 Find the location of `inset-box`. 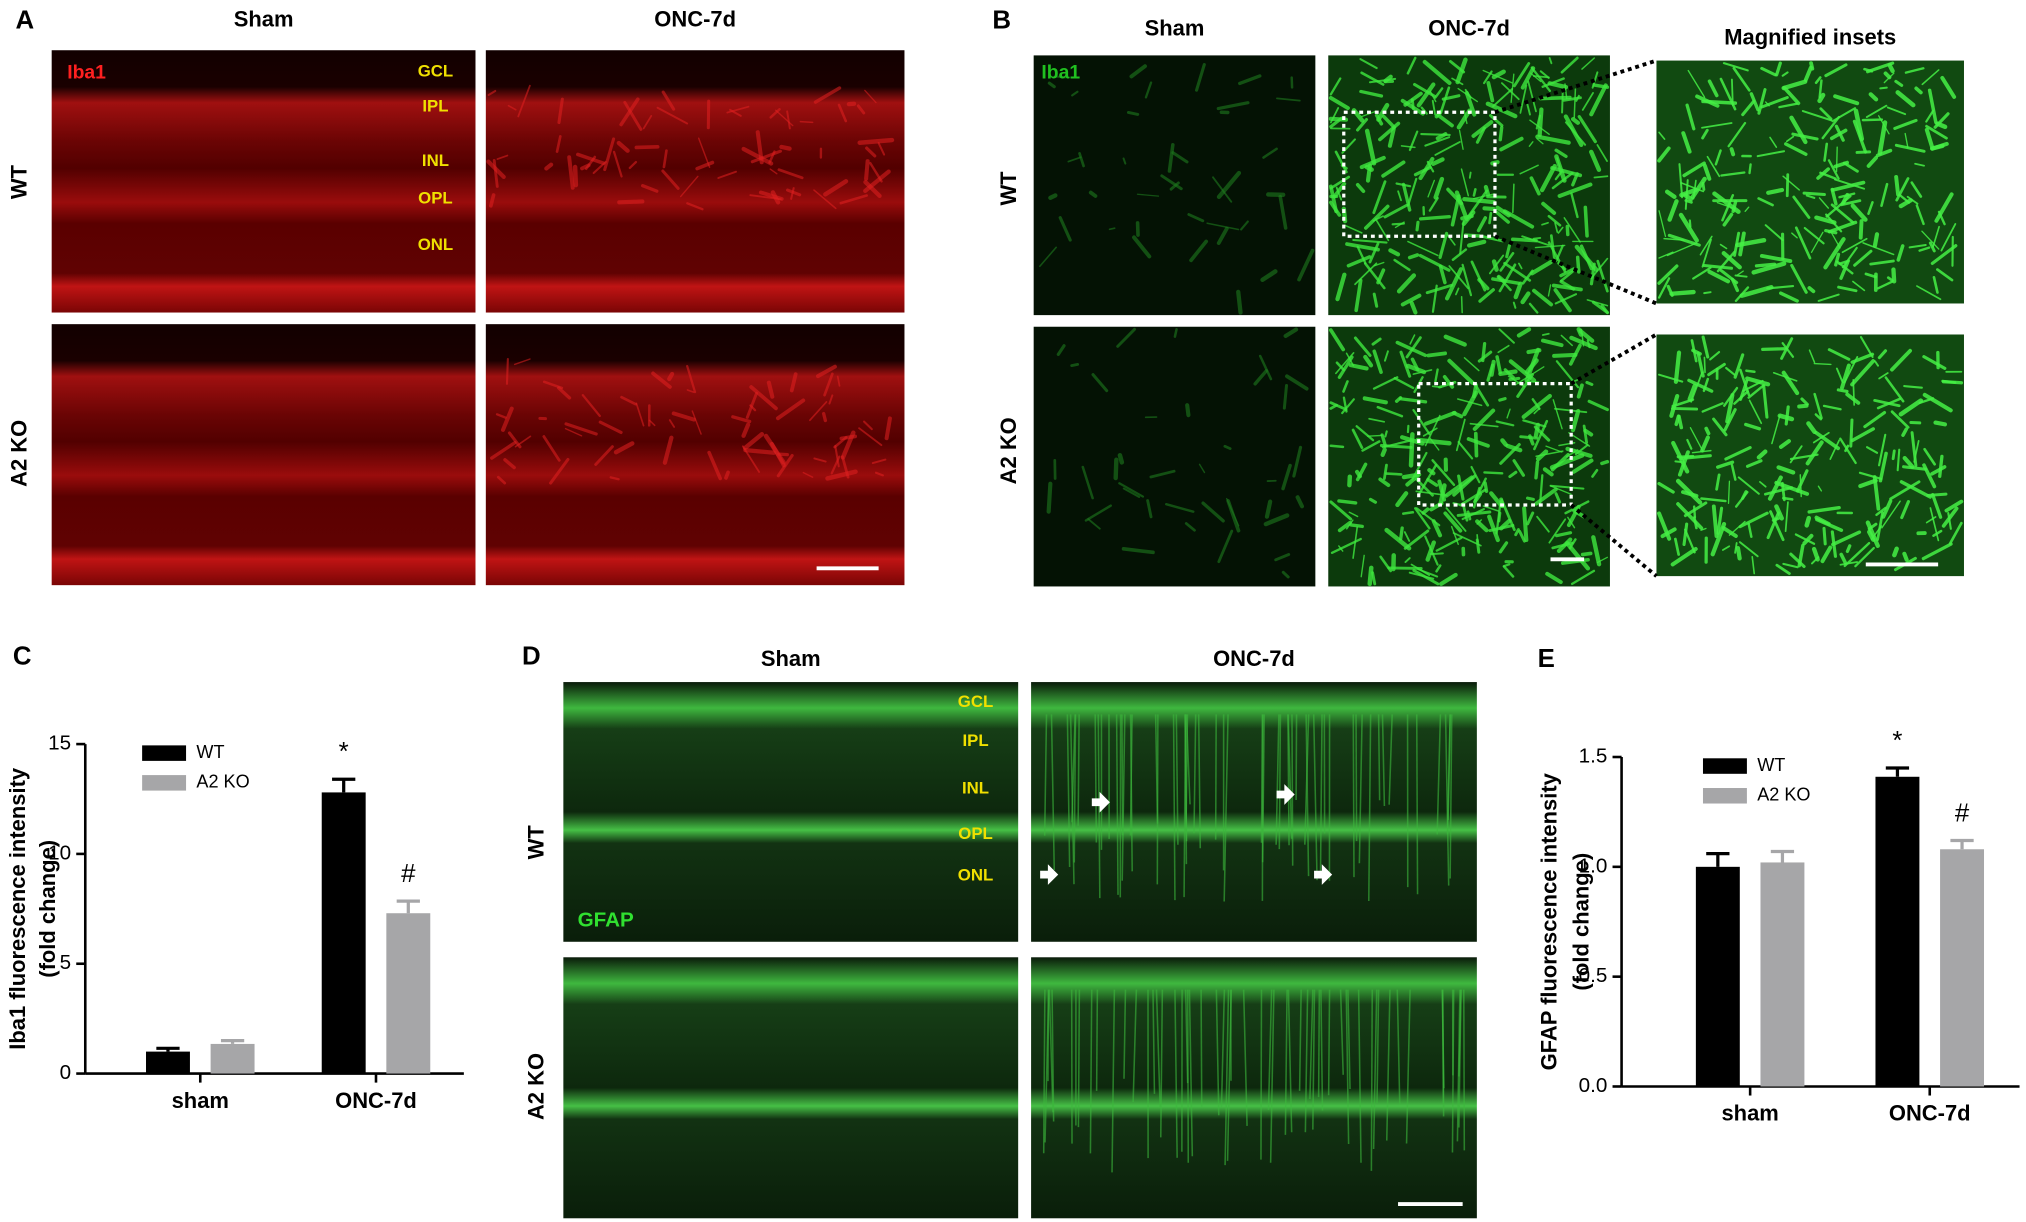

inset-box is located at coordinates (1495, 444).